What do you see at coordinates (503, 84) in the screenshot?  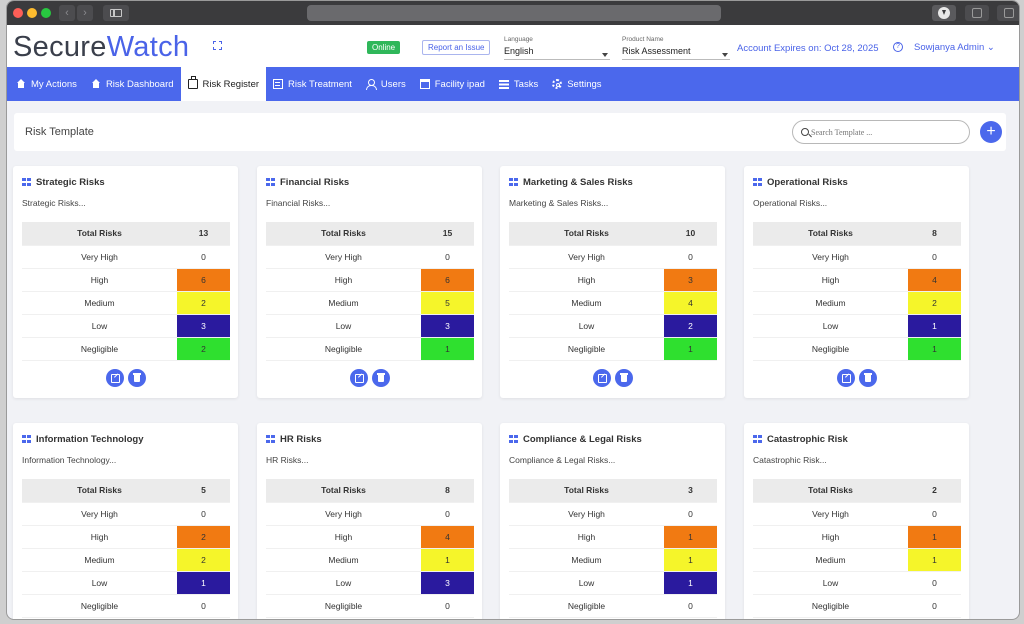 I see `list-icon` at bounding box center [503, 84].